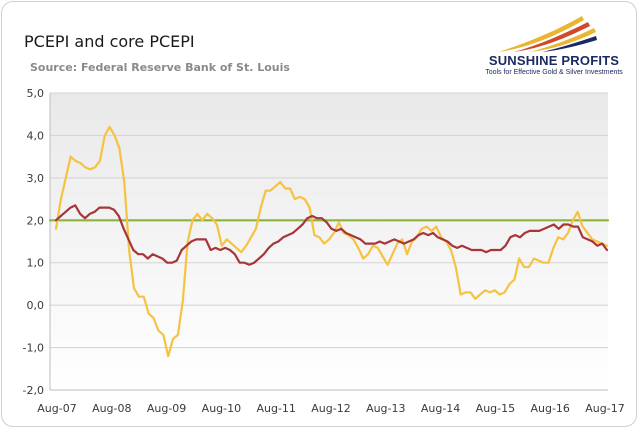  What do you see at coordinates (275, 408) in the screenshot?
I see `x-tick-label: Aug-11` at bounding box center [275, 408].